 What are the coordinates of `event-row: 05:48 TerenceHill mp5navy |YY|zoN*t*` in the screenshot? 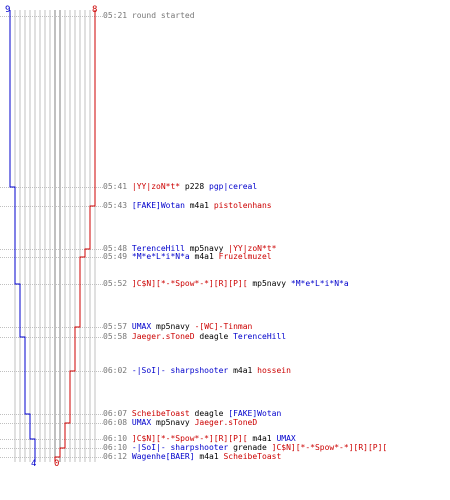 It's located at (189, 248).